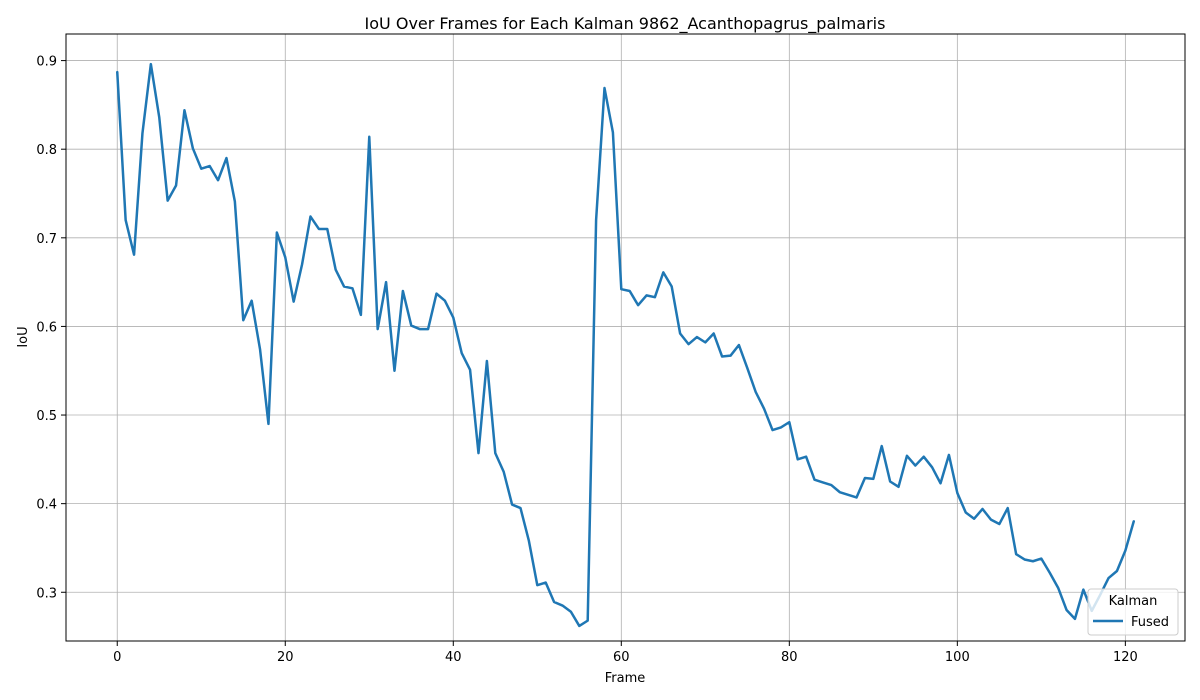 This screenshot has width=1200, height=700. I want to click on x-tick-label: 20, so click(285, 657).